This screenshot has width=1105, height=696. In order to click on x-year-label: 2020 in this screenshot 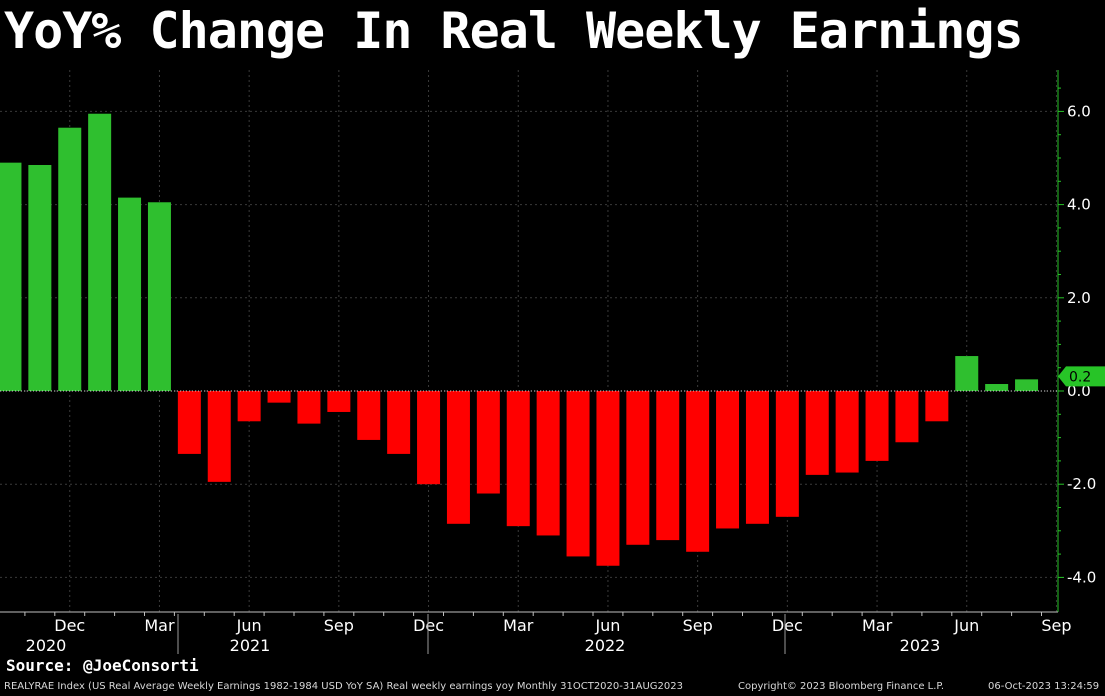, I will do `click(46, 645)`.